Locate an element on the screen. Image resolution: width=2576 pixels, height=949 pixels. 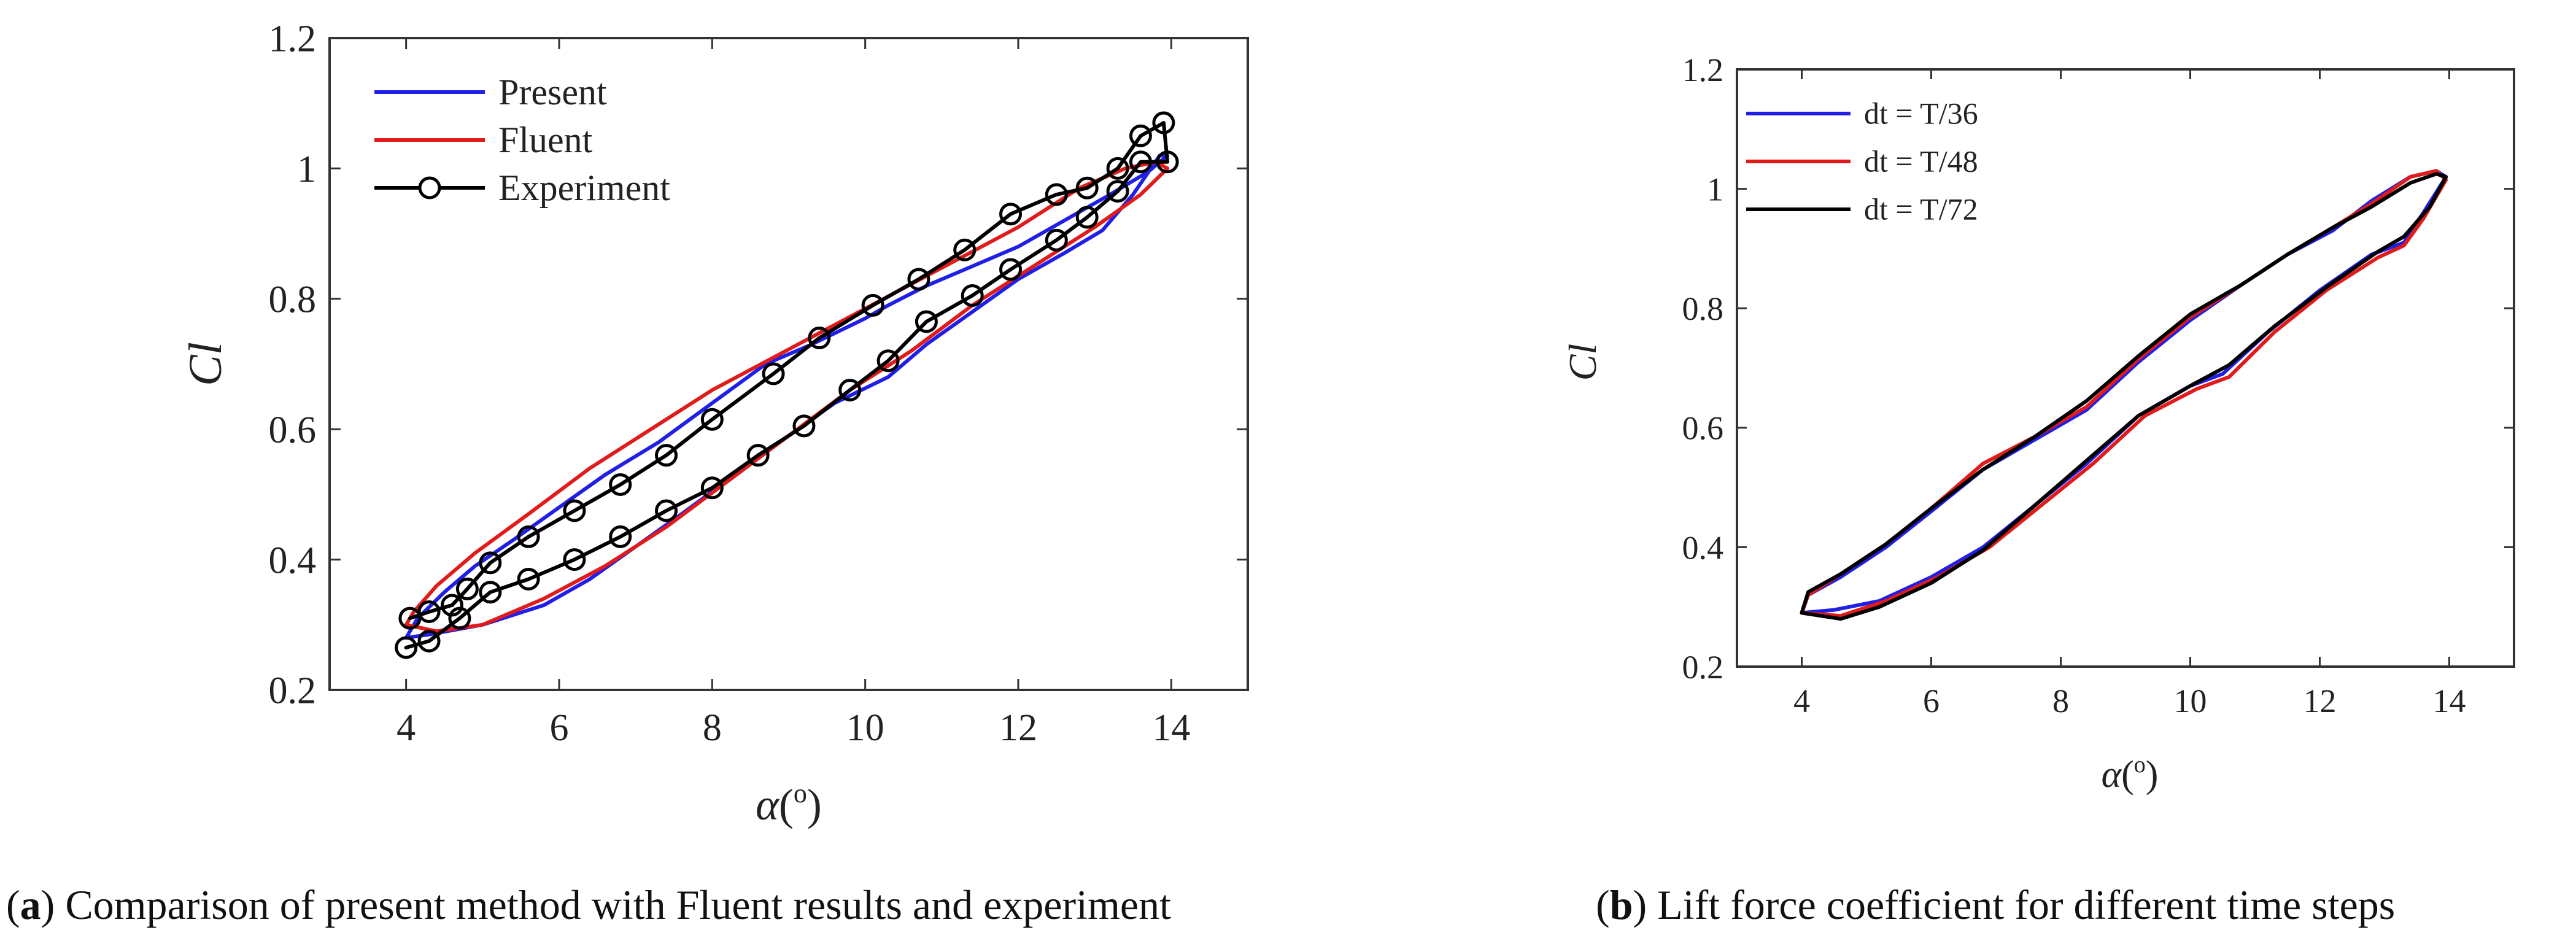
chart-b-legend: dt = T/36 dt = T/48 dt = T/72 is located at coordinates (1862, 161).